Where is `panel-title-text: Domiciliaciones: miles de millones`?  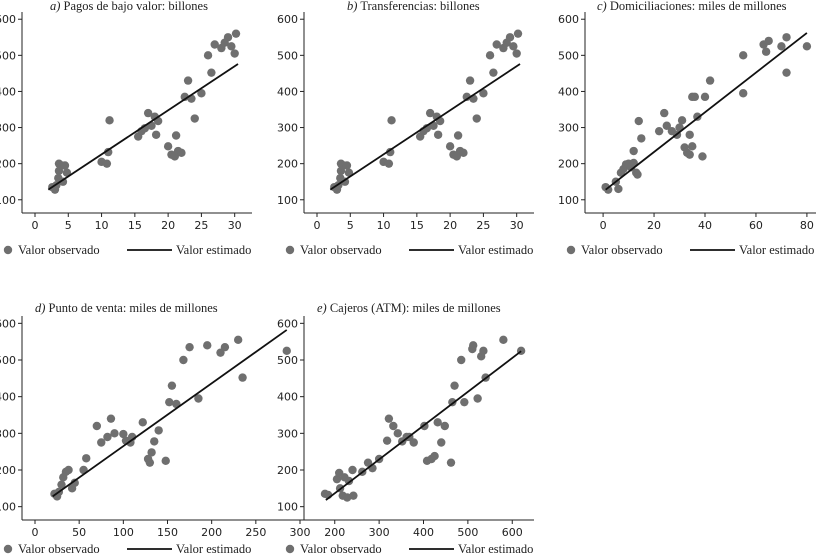 panel-title-text: Domiciliaciones: miles de millones is located at coordinates (697, 6).